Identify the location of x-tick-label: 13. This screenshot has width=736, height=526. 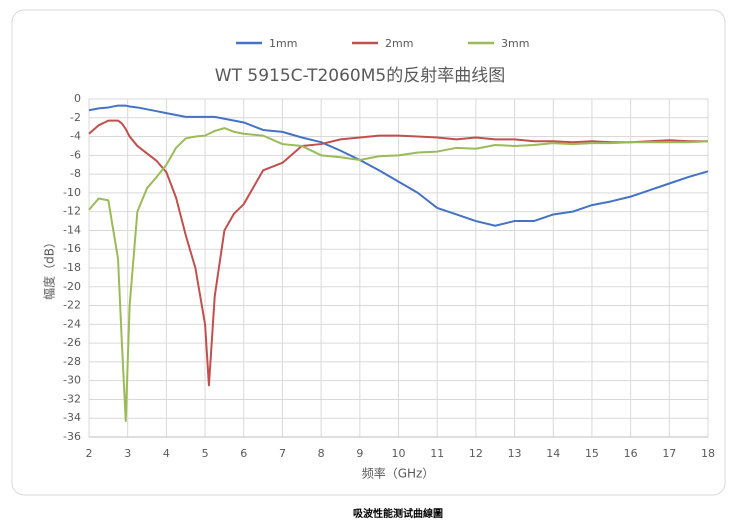
(515, 453).